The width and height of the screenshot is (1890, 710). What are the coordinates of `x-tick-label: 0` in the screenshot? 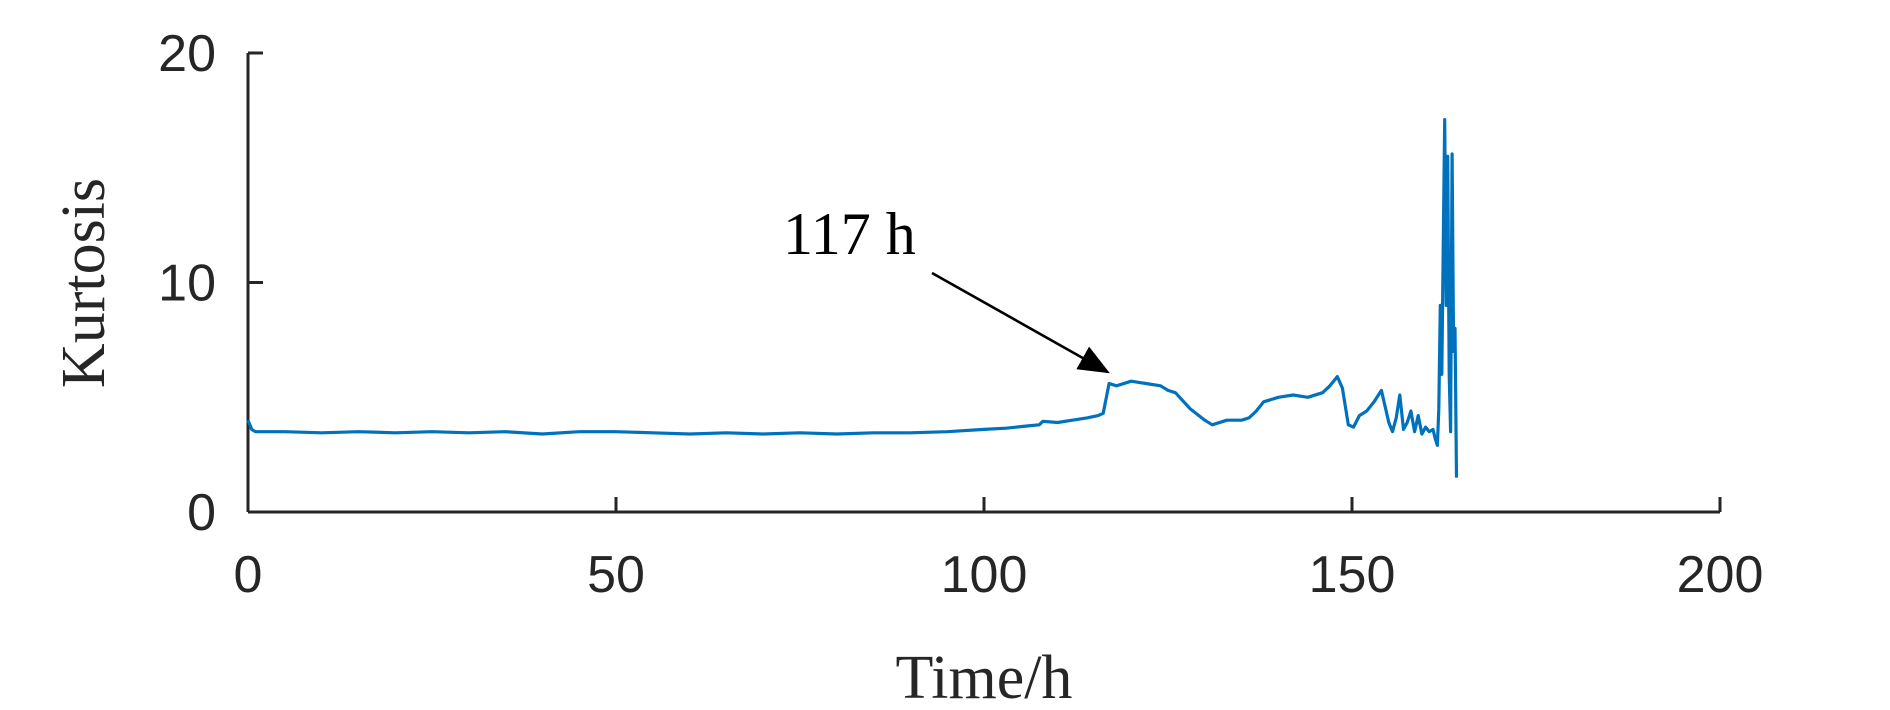 It's located at (248, 575).